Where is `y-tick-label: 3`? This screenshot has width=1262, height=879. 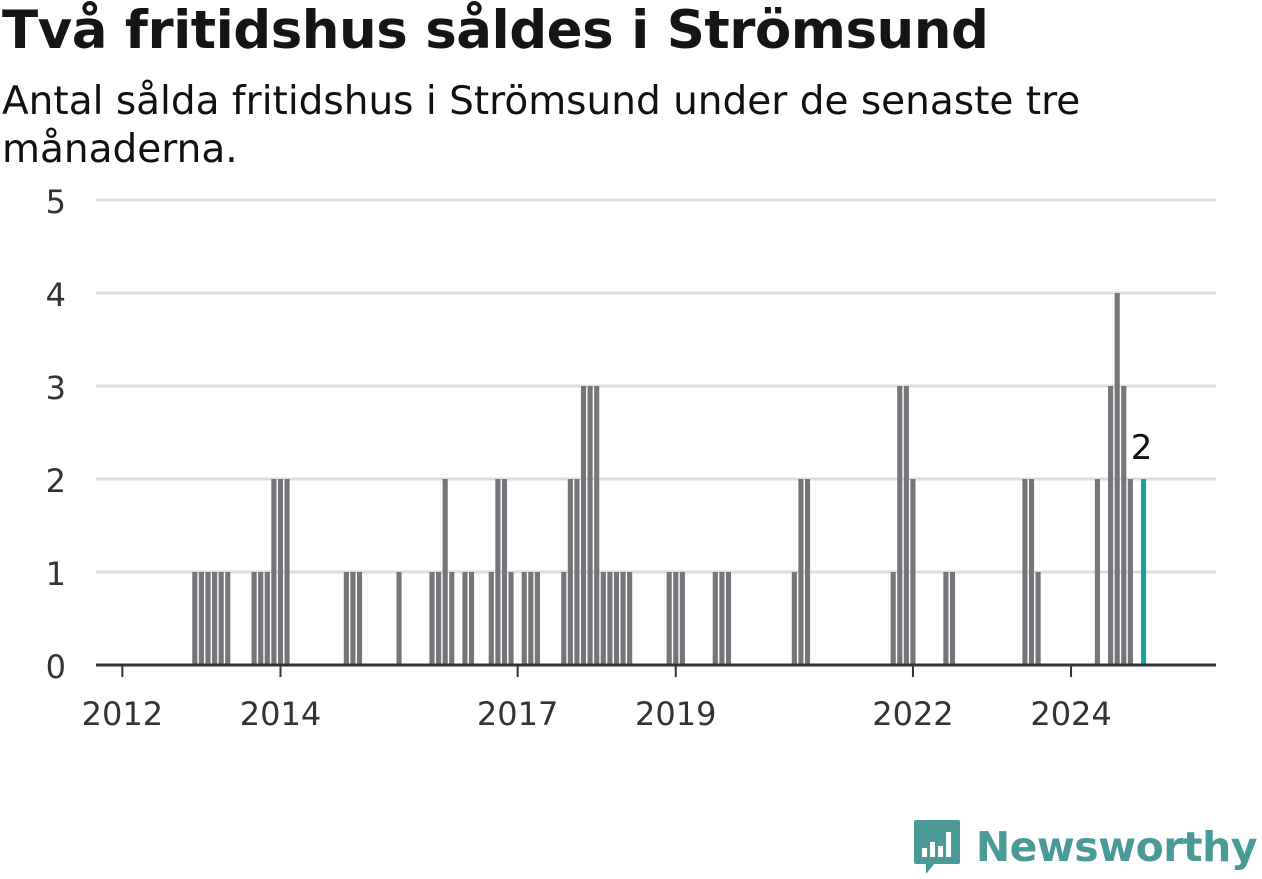 y-tick-label: 3 is located at coordinates (56, 388).